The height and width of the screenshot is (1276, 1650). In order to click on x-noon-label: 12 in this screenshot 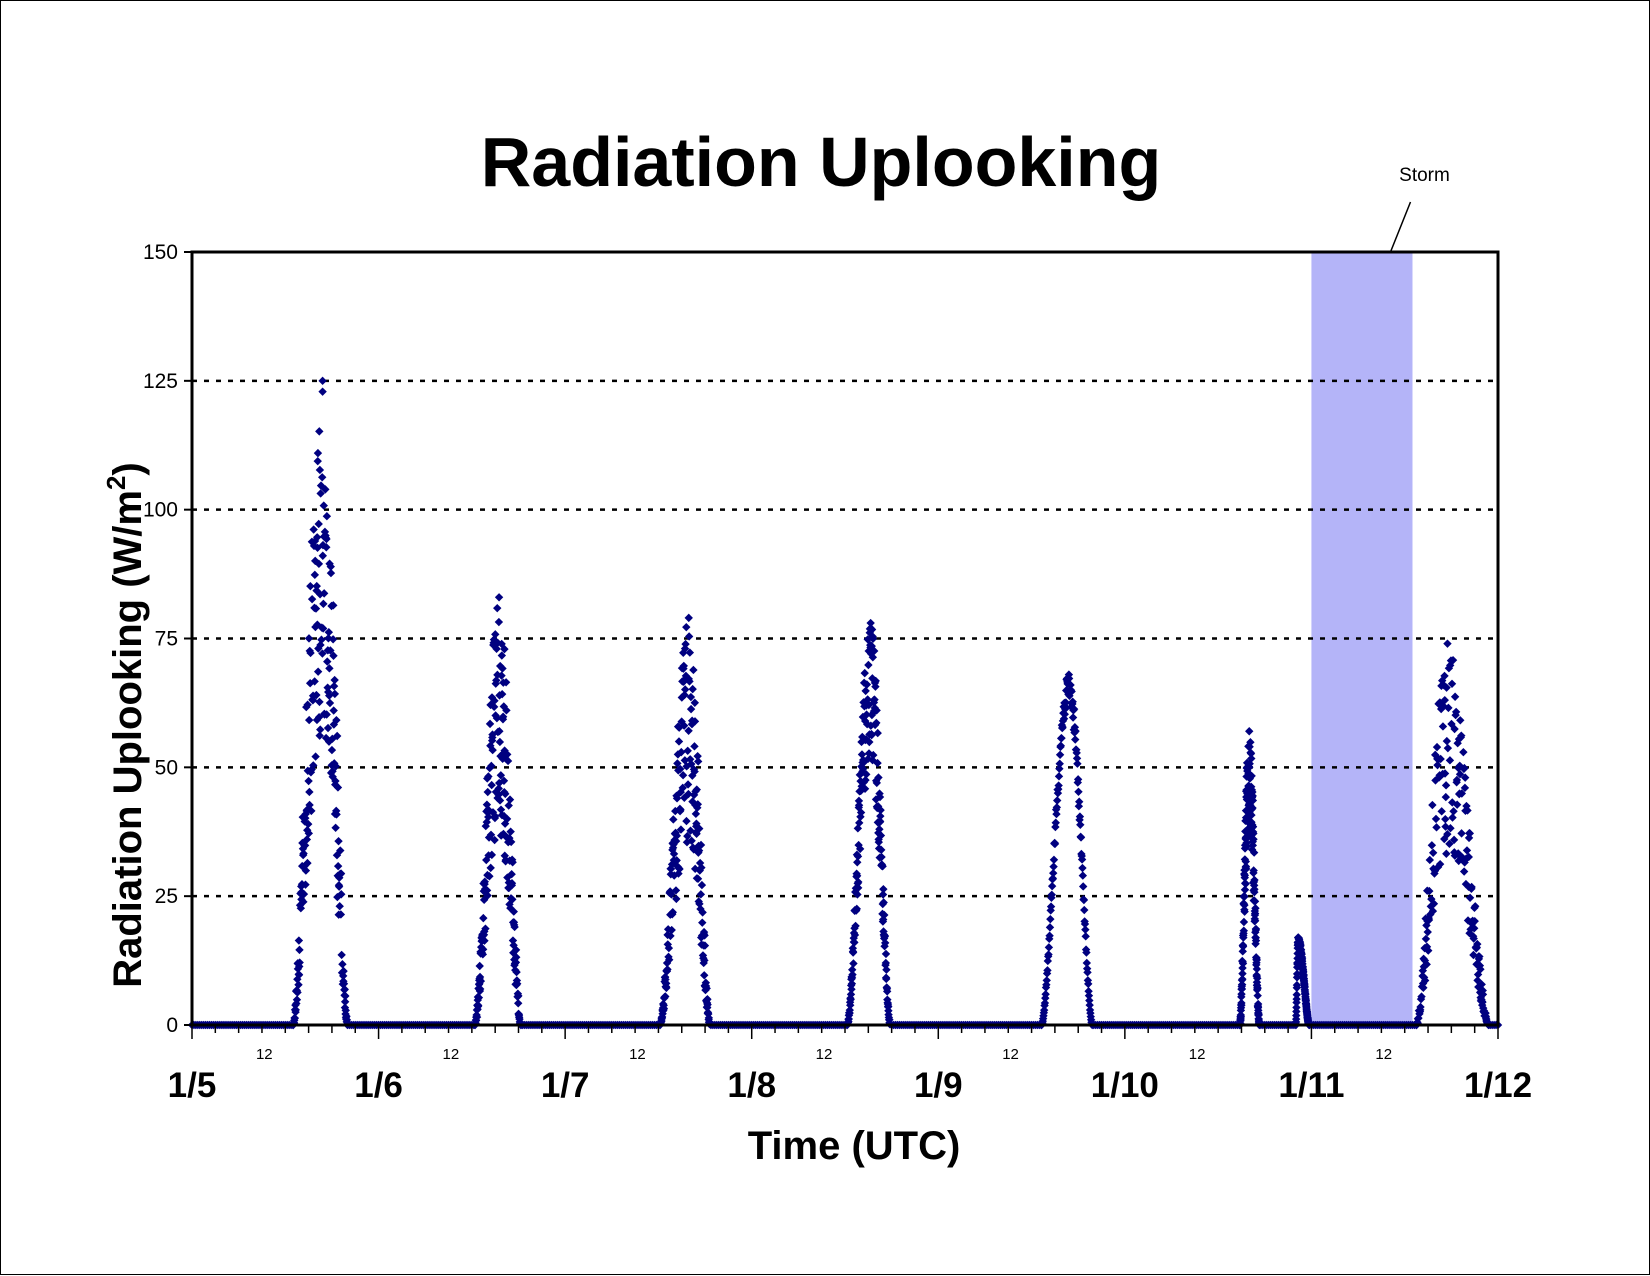, I will do `click(824, 1054)`.